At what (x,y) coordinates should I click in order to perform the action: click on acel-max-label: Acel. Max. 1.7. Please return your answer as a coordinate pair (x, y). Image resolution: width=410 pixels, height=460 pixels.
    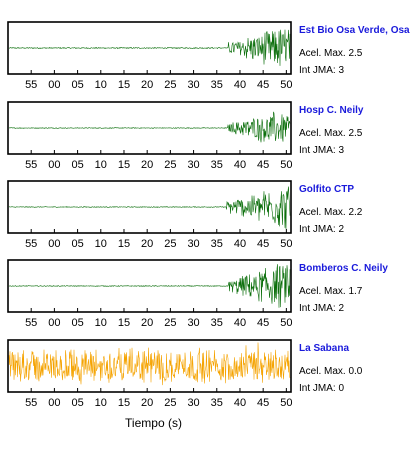
    Looking at the image, I should click on (331, 291).